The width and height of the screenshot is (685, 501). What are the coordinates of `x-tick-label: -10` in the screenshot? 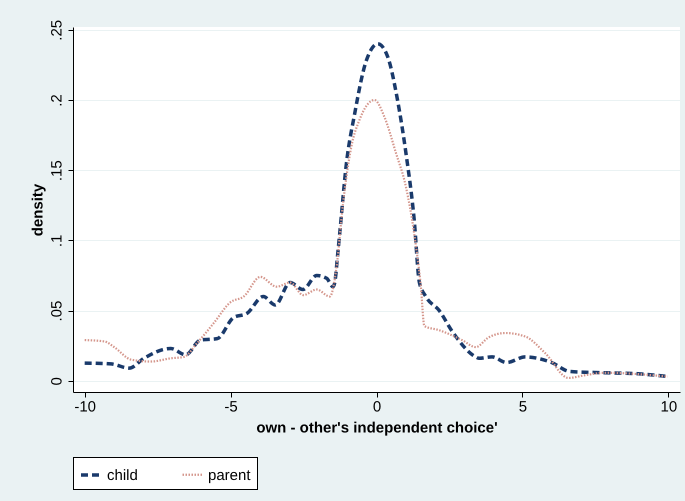 It's located at (85, 407).